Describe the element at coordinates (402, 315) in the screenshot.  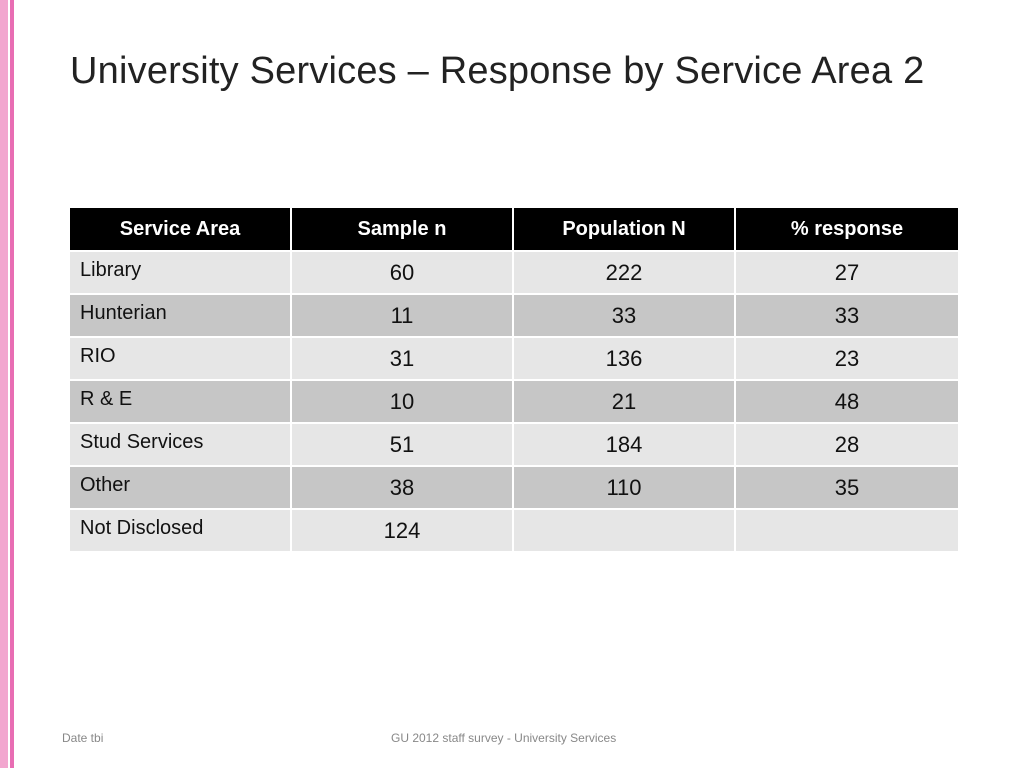
I see `cell-sample: 11` at that location.